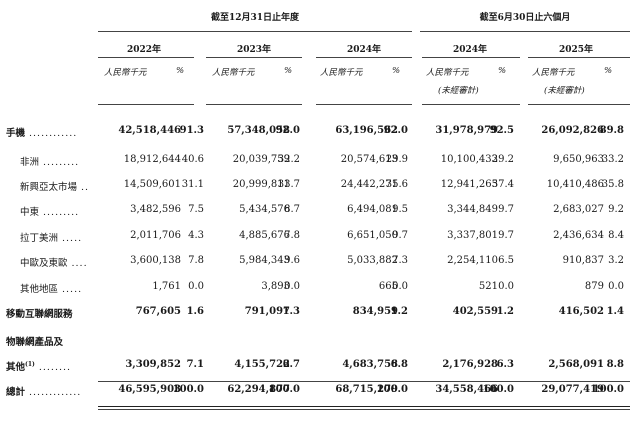 The image size is (640, 424). I want to click on cell-percent: 8.8, so click(615, 364).